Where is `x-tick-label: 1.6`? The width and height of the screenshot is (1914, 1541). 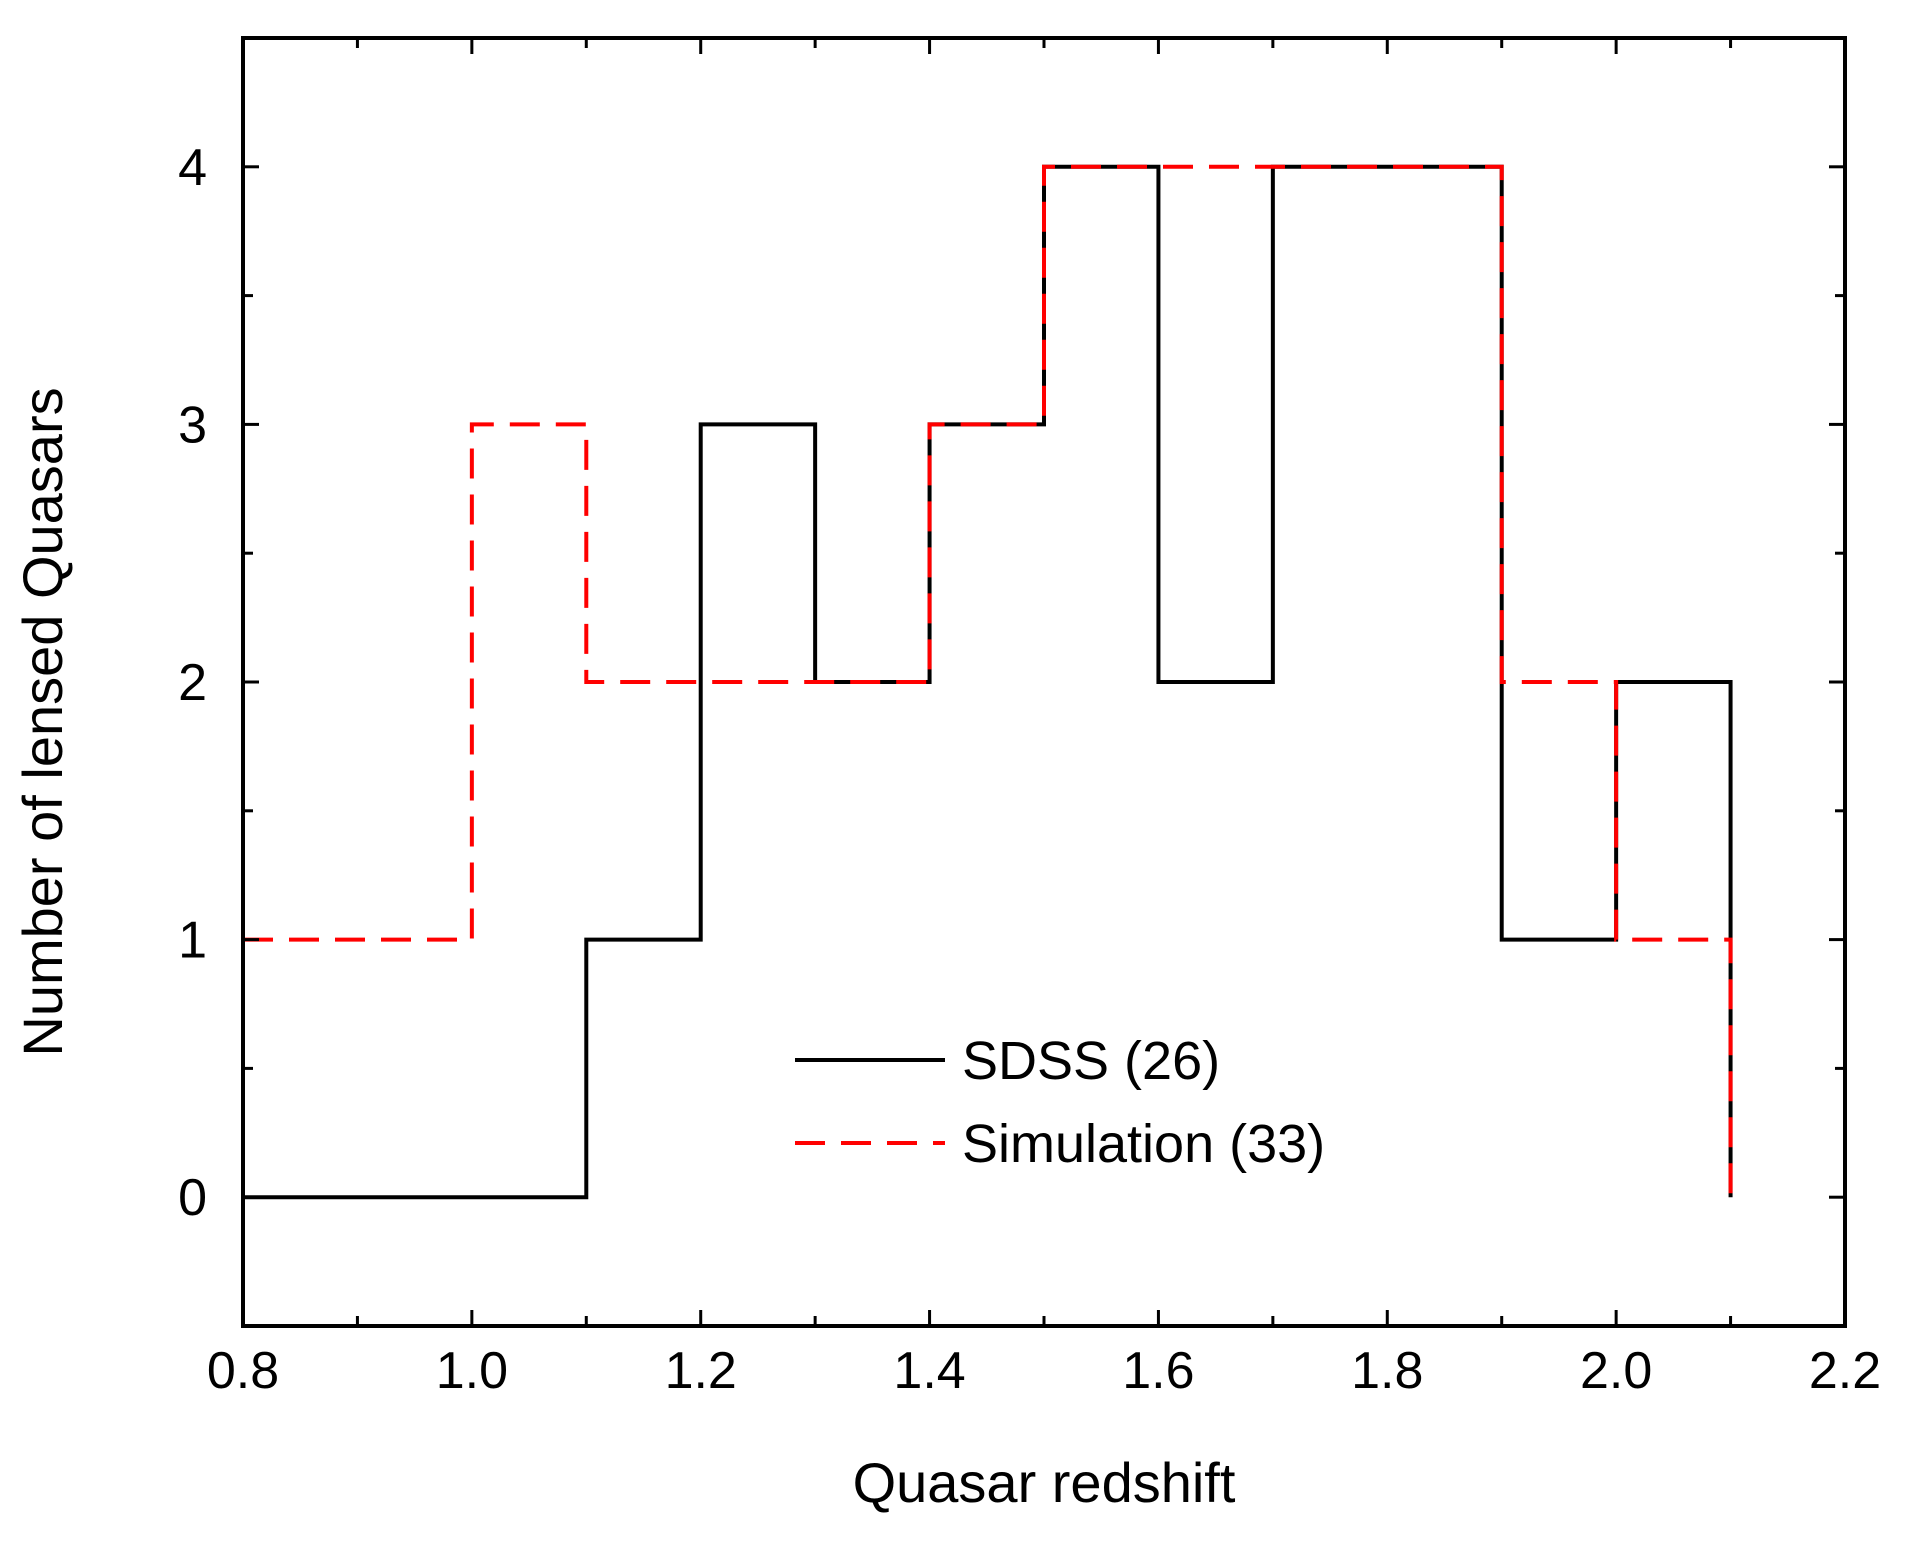 x-tick-label: 1.6 is located at coordinates (1158, 1371).